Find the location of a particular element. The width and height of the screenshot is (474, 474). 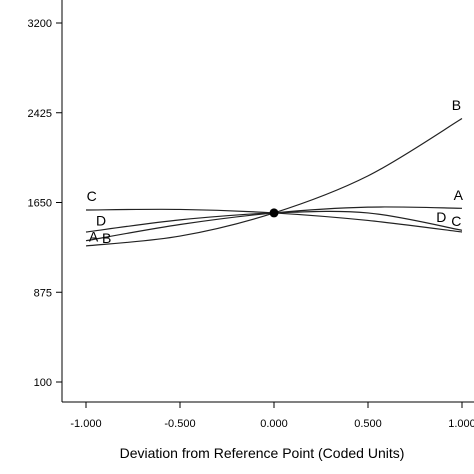

x-ticks: -1.000 -0.500 0.000 0.500 1.000 is located at coordinates (272, 416).